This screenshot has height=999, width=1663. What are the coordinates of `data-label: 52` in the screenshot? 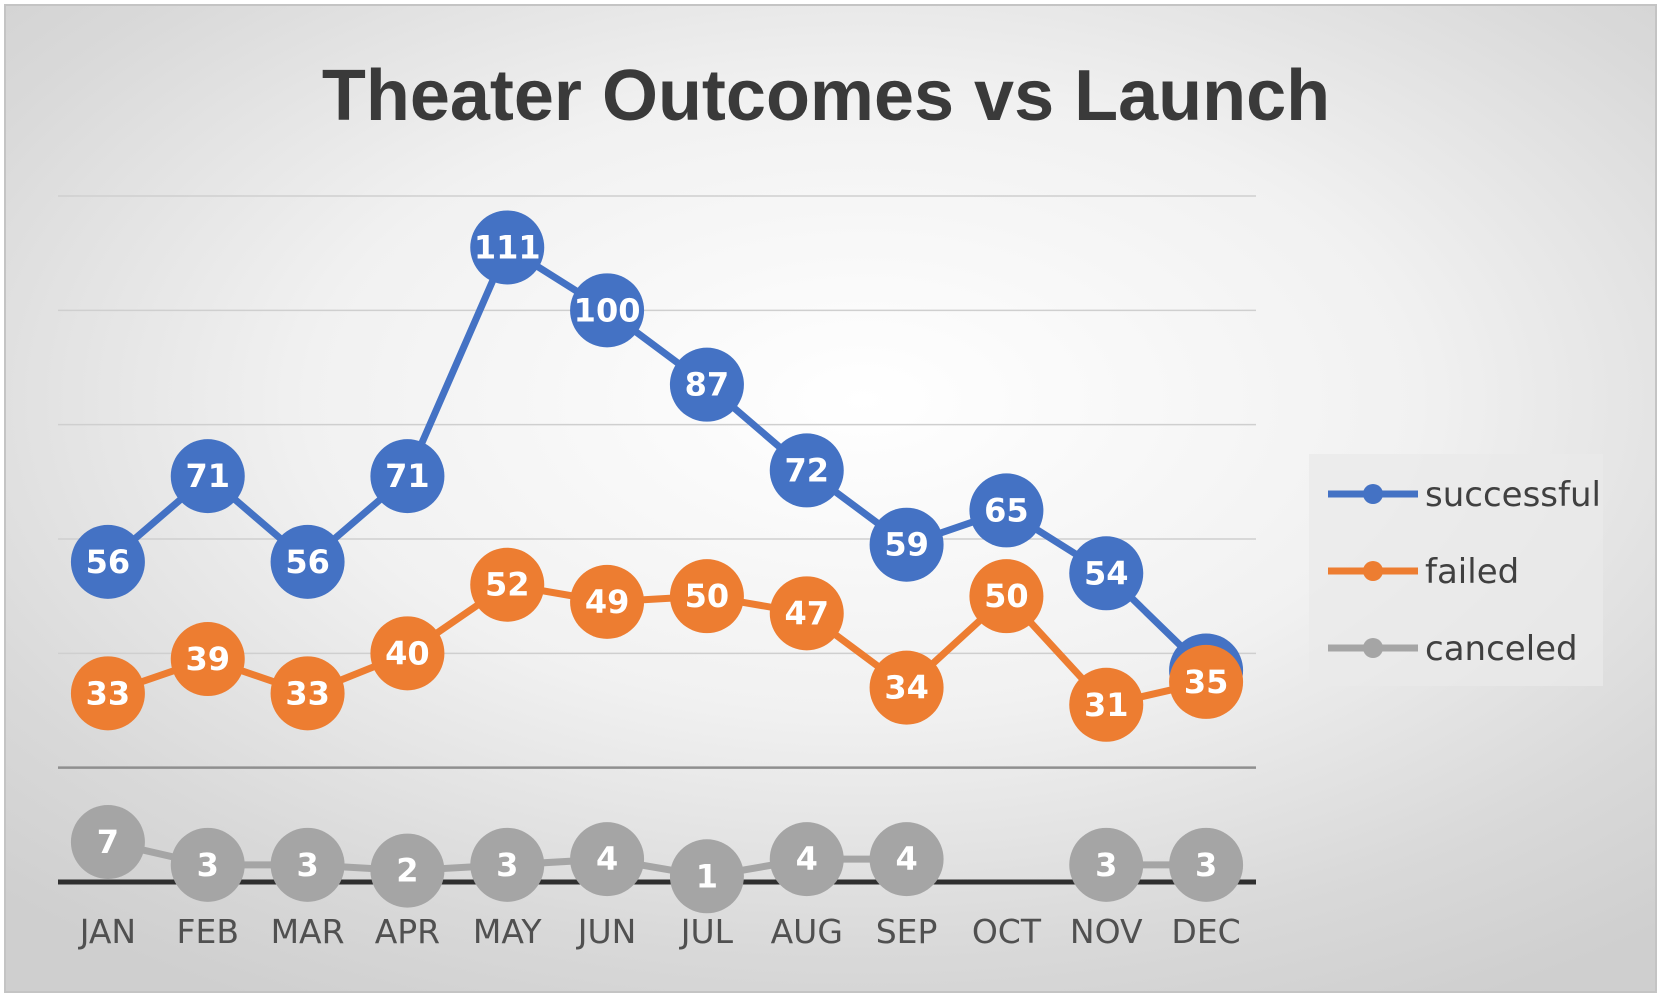 It's located at (507, 585).